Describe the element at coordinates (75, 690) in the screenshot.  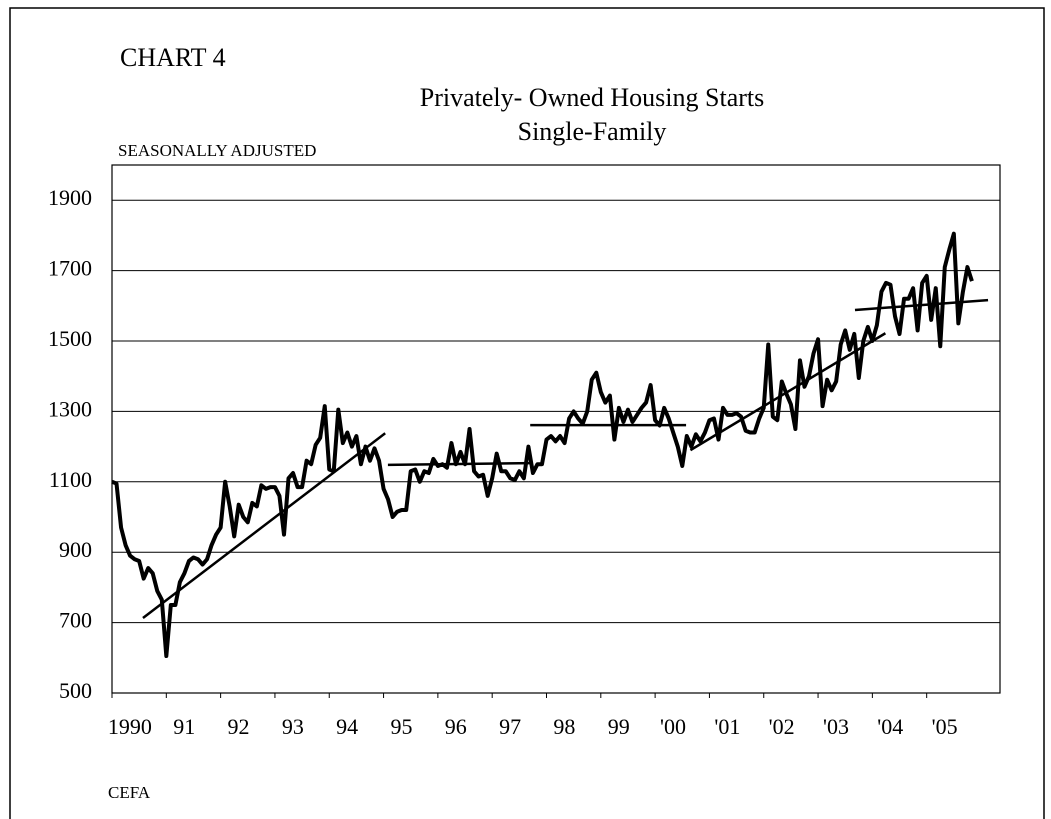
I see `y-tick-label: 500` at that location.